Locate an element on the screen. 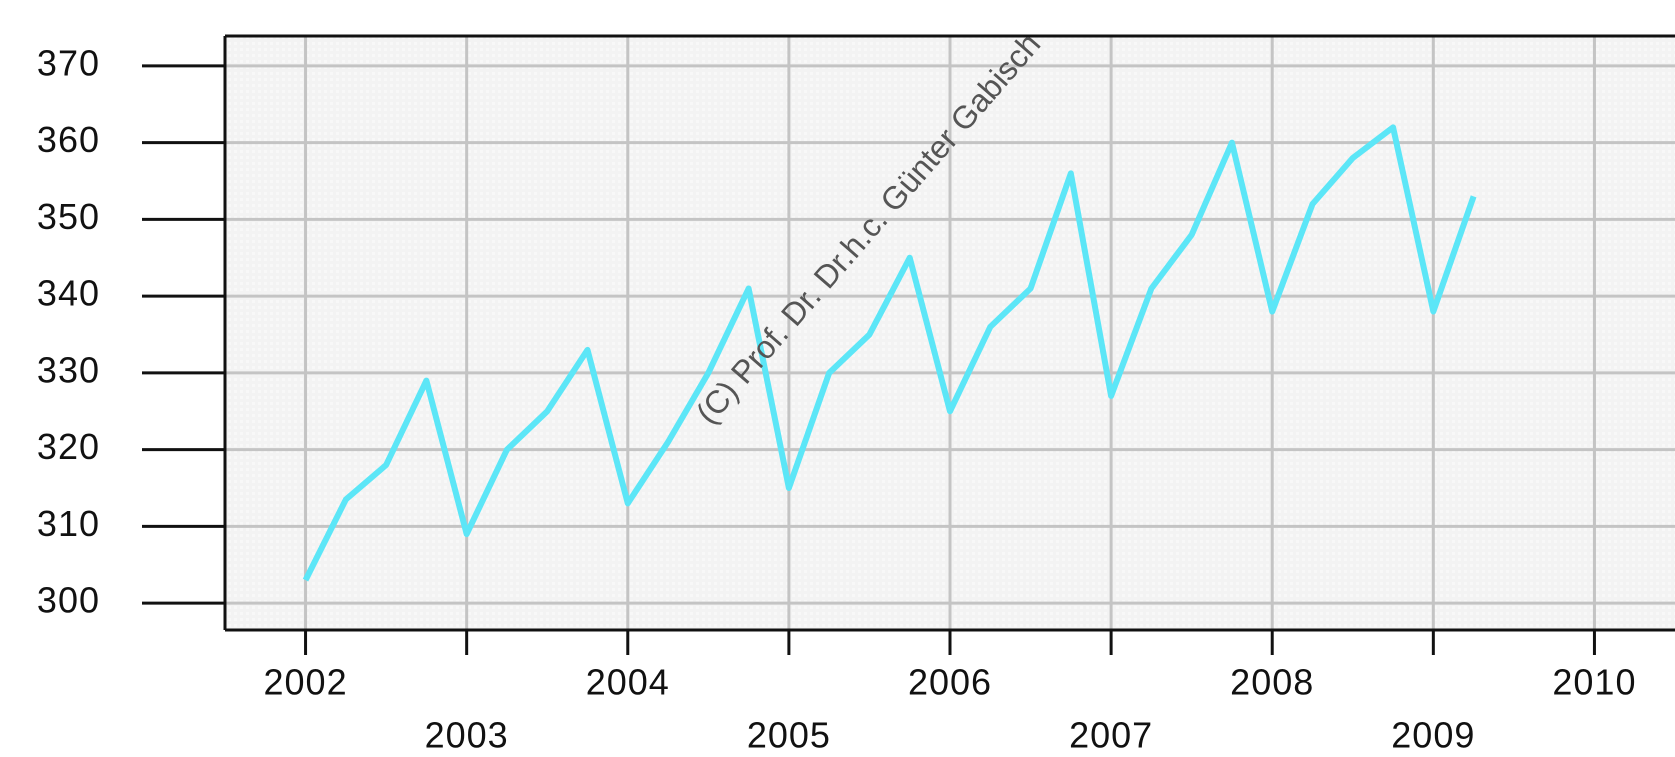  x-tick-label: 2010 is located at coordinates (1594, 682).